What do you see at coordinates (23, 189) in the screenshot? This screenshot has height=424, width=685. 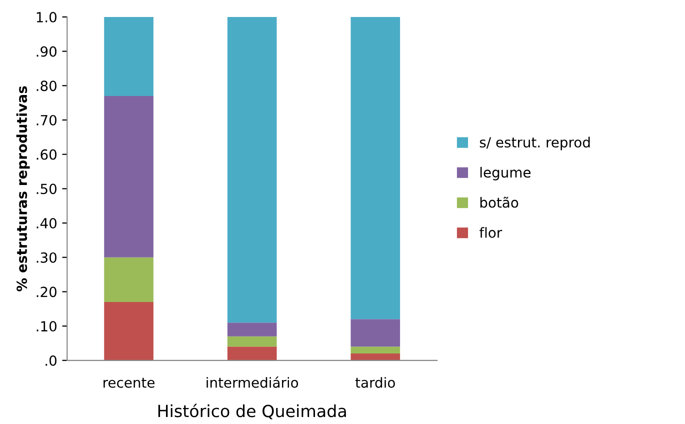 I see `y-axis-title: % estruturas reprodutivas` at bounding box center [23, 189].